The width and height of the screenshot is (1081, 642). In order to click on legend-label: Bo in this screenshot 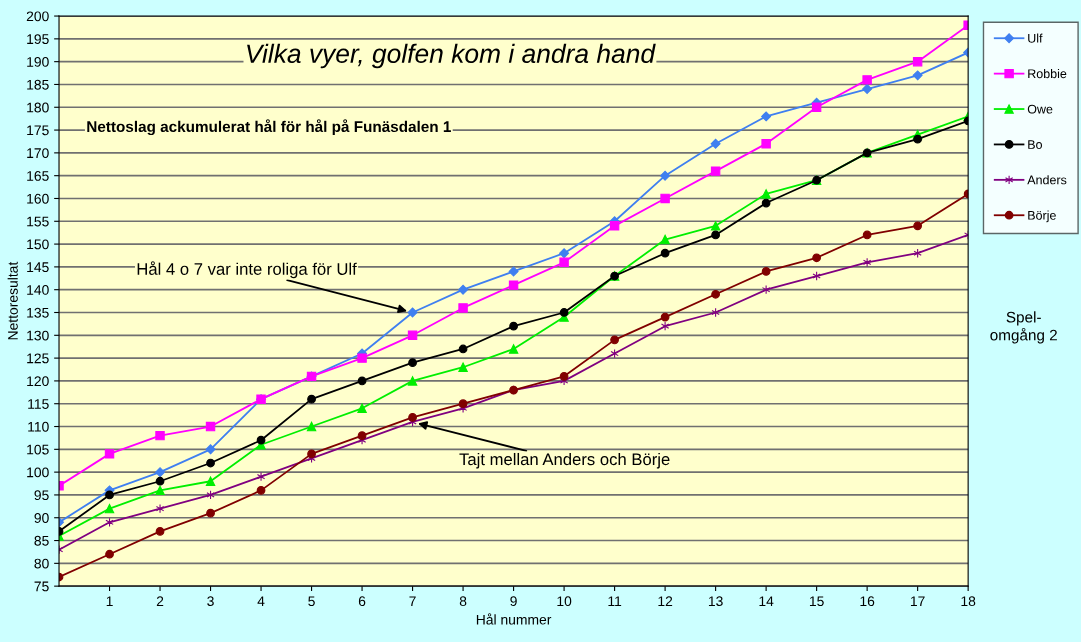, I will do `click(1035, 144)`.